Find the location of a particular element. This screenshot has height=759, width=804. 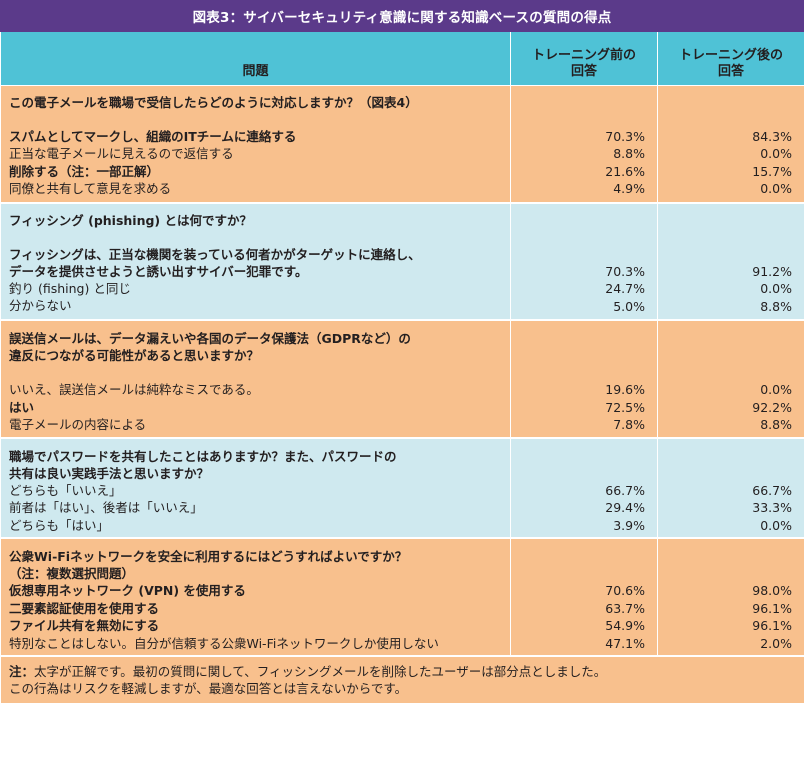

answer-option: どちらも「はい」 is located at coordinates (59, 525).